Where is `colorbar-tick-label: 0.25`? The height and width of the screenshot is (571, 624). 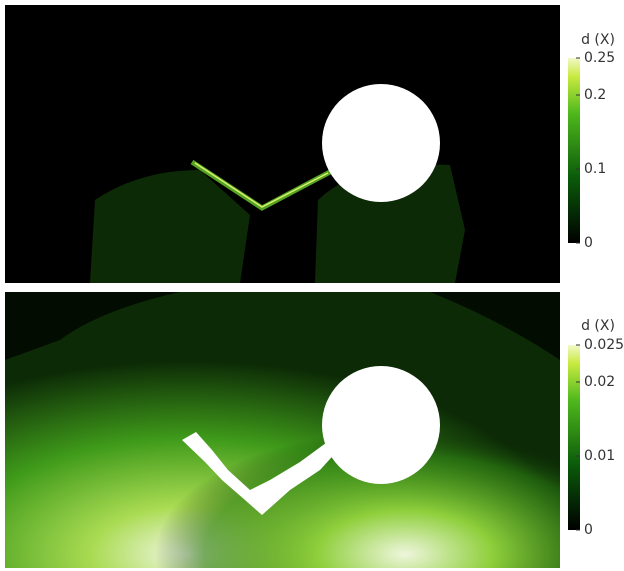
colorbar-tick-label: 0.25 is located at coordinates (599, 58).